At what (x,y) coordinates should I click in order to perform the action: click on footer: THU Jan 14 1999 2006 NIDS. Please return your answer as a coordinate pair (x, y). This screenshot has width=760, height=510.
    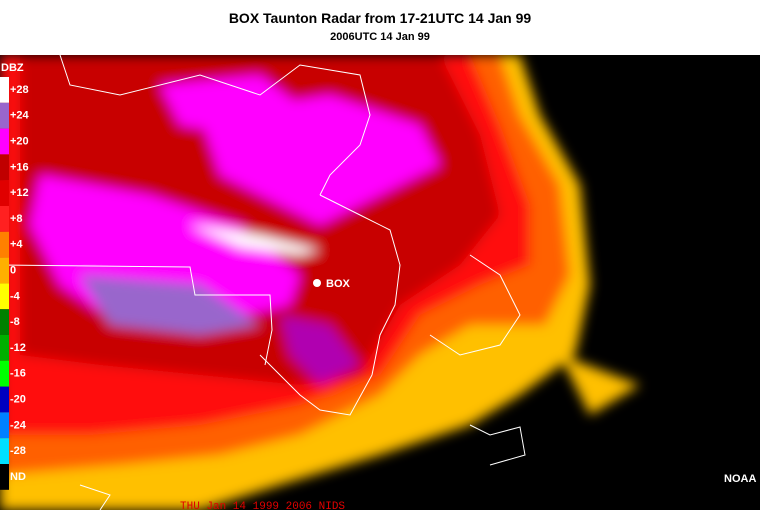
    Looking at the image, I should click on (262, 505).